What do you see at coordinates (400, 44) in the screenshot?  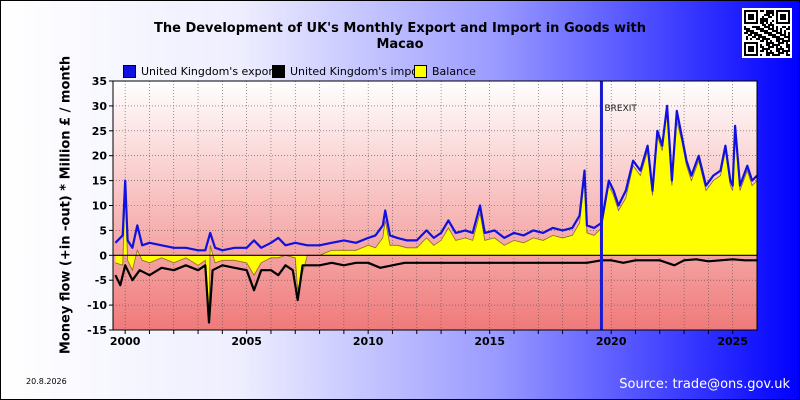 I see `chart-title-line-2: Macao` at bounding box center [400, 44].